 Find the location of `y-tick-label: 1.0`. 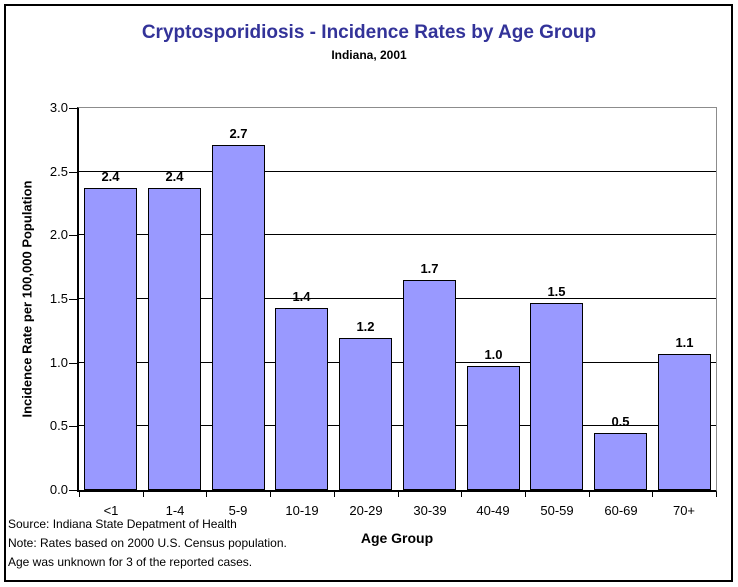

y-tick-label: 1.0 is located at coordinates (58, 362).